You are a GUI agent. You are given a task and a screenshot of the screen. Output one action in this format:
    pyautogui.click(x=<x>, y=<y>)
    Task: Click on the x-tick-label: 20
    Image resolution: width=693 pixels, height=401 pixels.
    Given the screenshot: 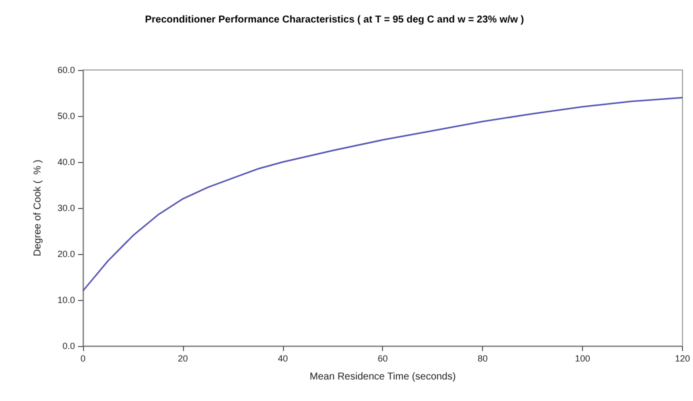 What is the action you would take?
    pyautogui.click(x=183, y=359)
    